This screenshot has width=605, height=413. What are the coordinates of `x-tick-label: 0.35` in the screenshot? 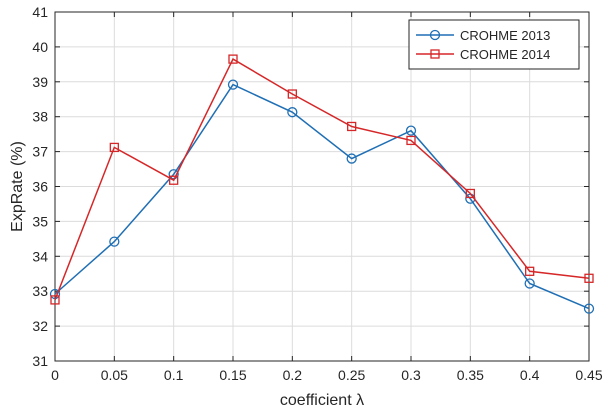 It's located at (470, 375).